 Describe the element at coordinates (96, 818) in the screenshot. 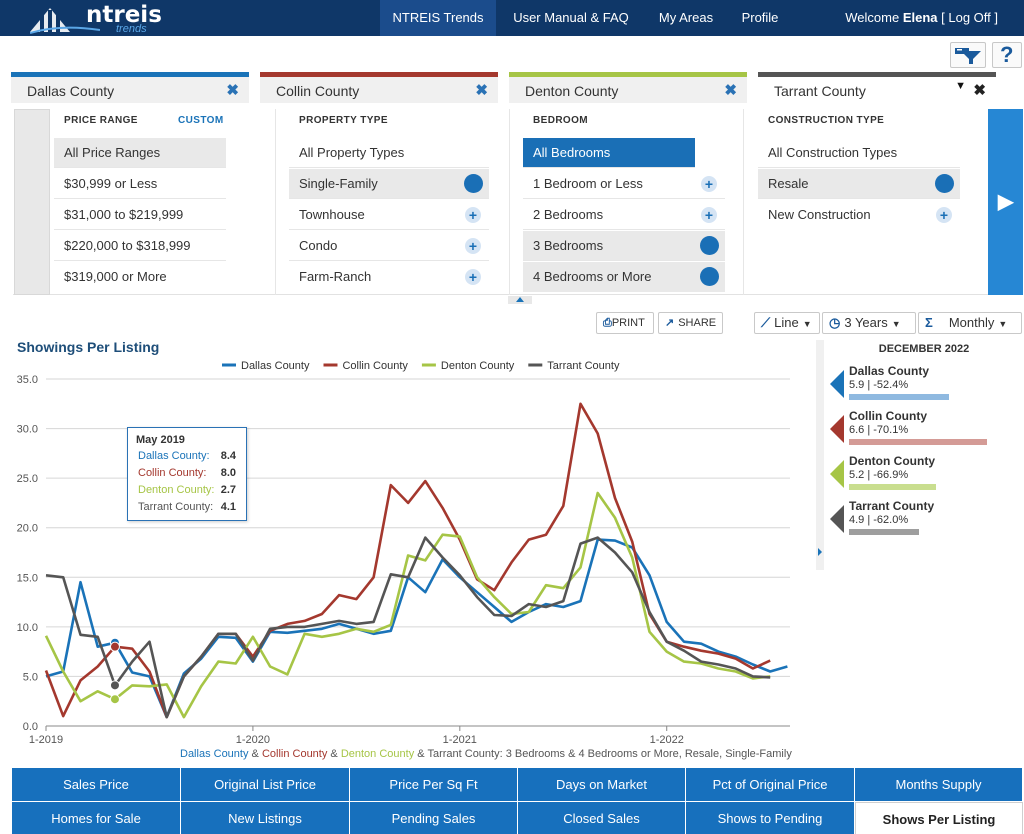

I see `metric-tab: Homes for Sale` at that location.